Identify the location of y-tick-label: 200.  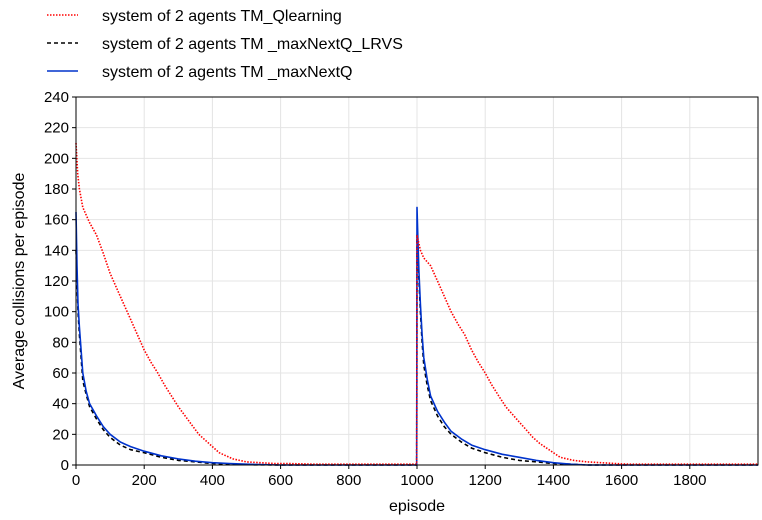
(56, 158).